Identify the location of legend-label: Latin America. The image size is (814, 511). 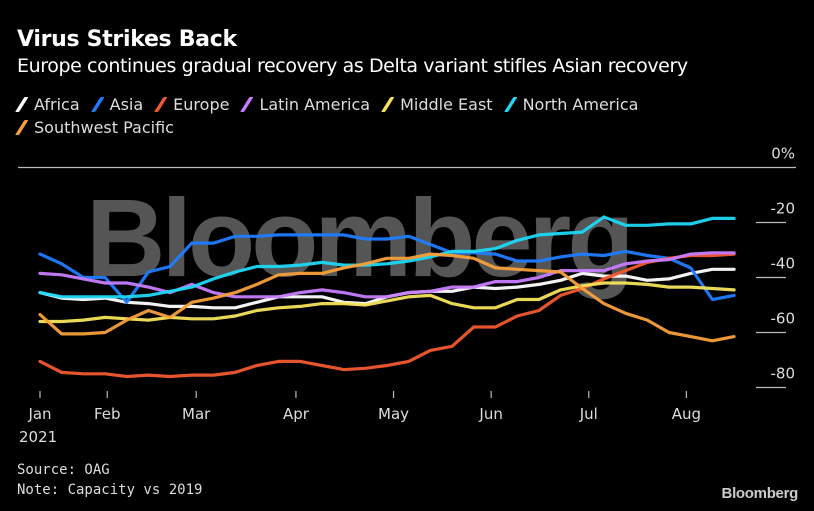
(315, 104).